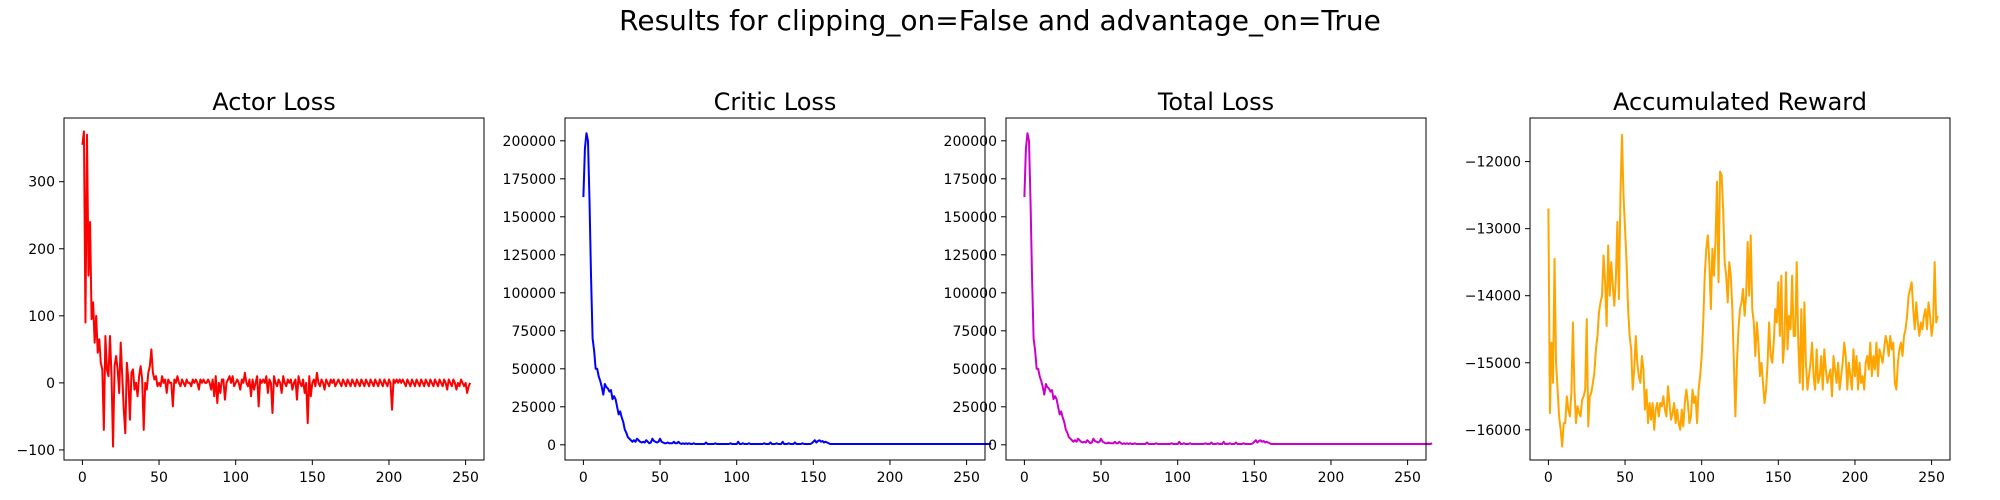 The image size is (2000, 500). I want to click on actor-loss-series-line, so click(276, 289).